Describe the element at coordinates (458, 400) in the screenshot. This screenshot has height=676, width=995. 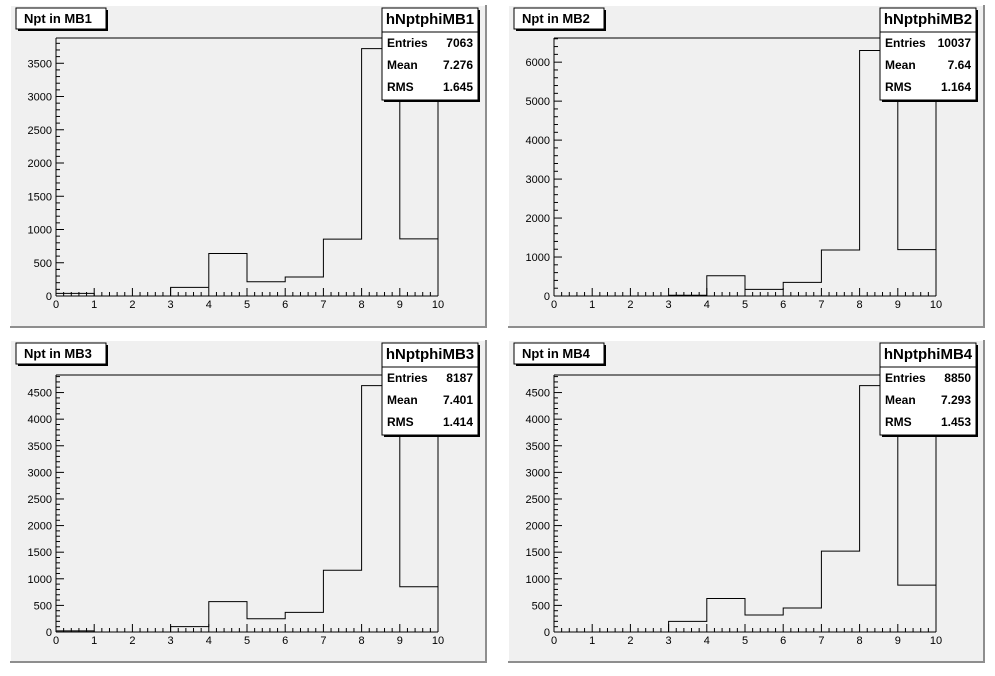
I see `stats-value-mean: 7.401` at that location.